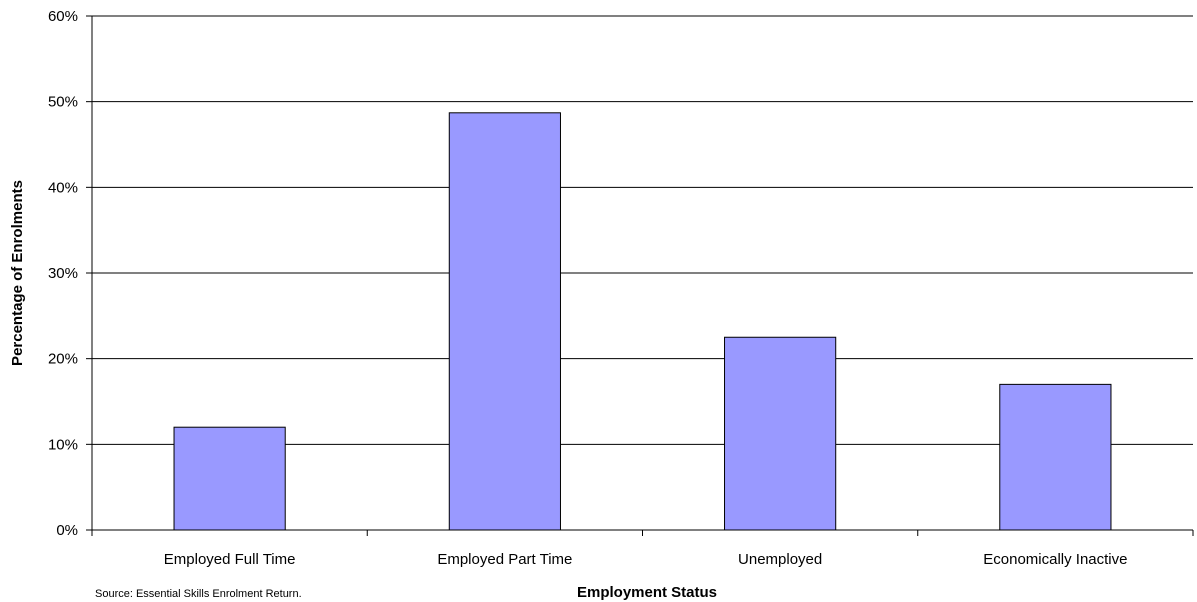  I want to click on y-axis-title: Percentage of Enrolments, so click(17, 273).